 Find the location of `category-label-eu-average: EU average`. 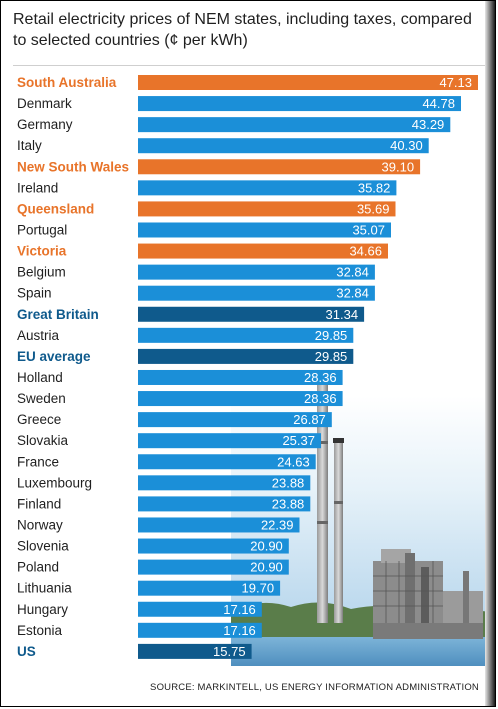

category-label-eu-average: EU average is located at coordinates (54, 356).